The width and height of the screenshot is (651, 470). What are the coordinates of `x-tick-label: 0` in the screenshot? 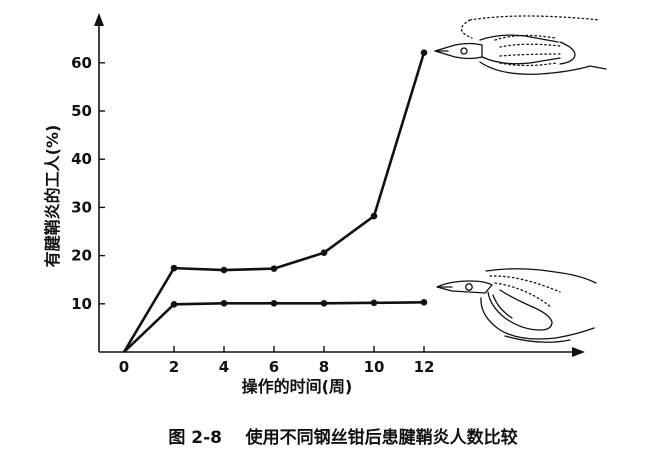 It's located at (124, 367).